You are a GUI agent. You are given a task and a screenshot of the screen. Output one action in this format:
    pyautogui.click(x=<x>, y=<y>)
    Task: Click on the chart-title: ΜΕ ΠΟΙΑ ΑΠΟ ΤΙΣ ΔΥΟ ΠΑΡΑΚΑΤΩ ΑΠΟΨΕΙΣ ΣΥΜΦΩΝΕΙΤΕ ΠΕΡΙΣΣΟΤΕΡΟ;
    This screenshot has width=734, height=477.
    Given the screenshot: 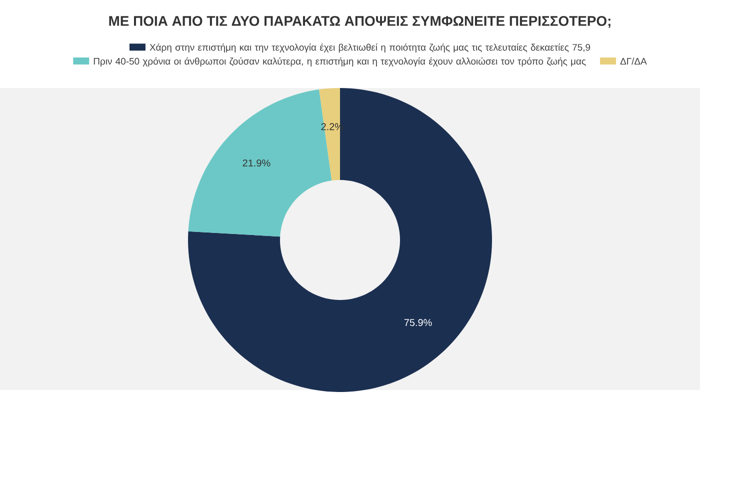 What is the action you would take?
    pyautogui.click(x=359, y=22)
    